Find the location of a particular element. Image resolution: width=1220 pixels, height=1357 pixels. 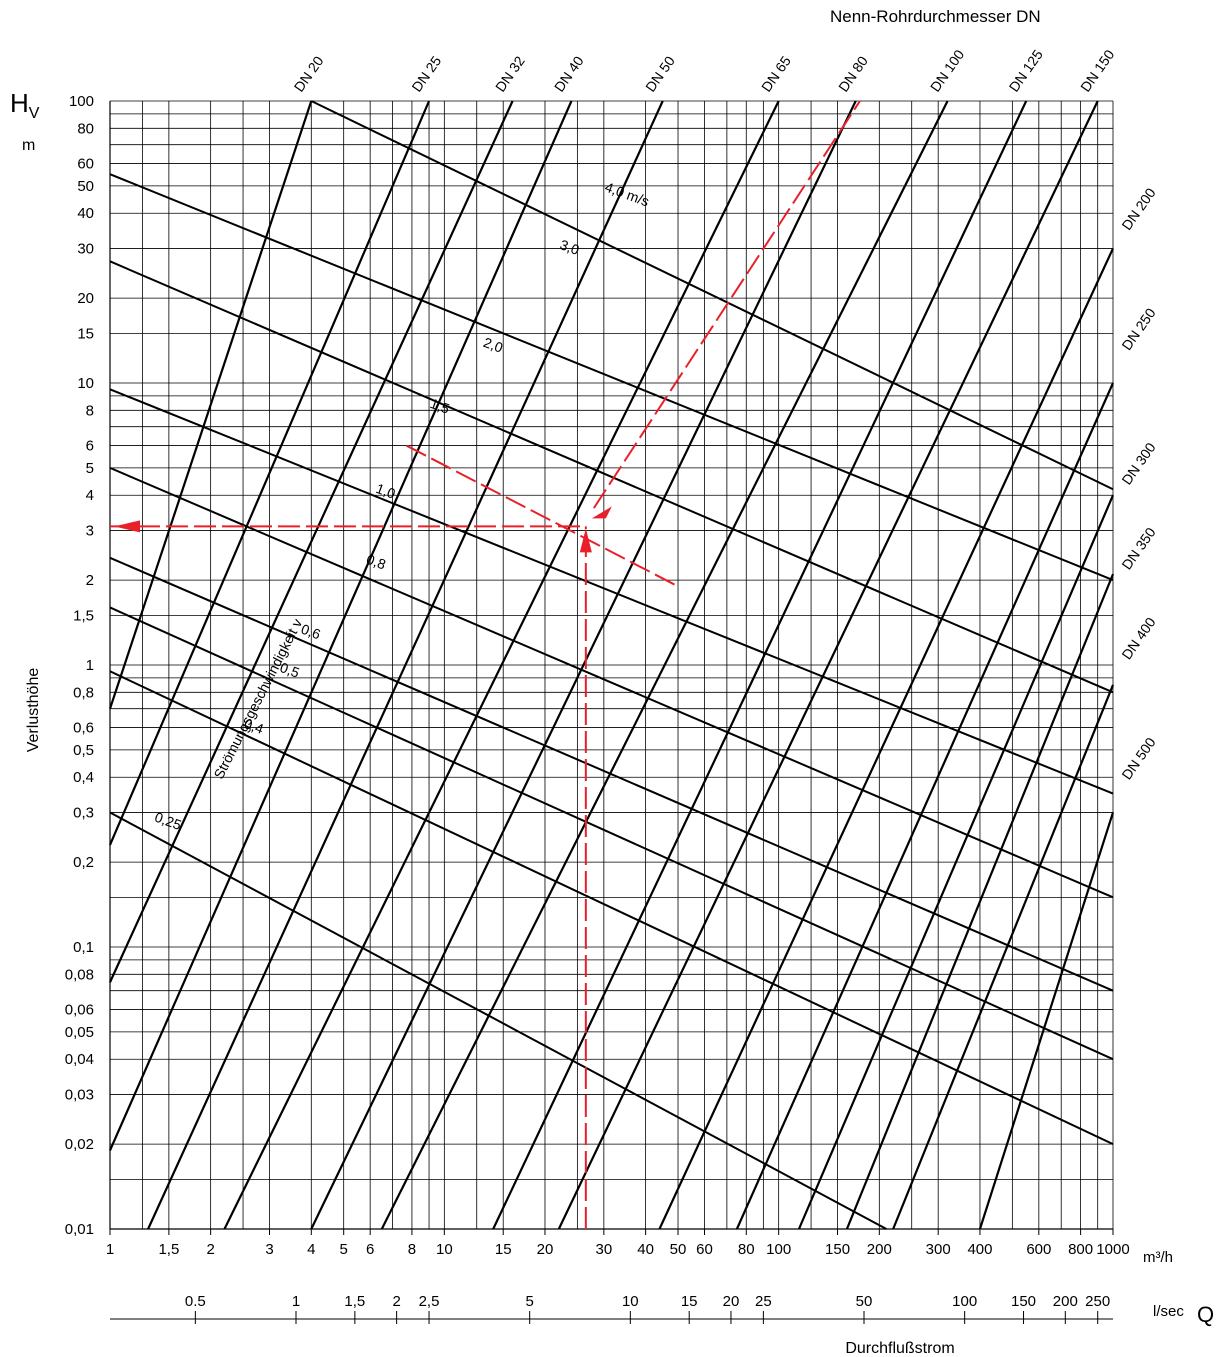

x-tick-label: 20 is located at coordinates (545, 1249).